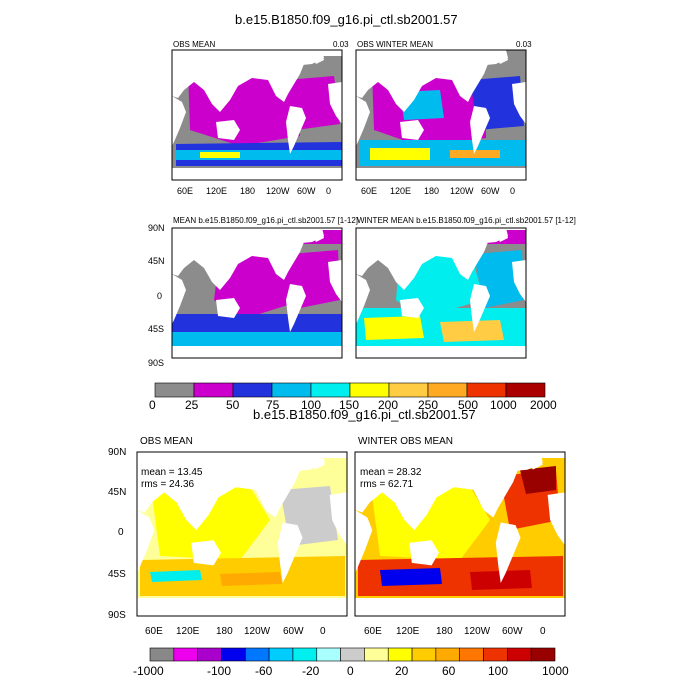 This screenshot has width=700, height=700. Describe the element at coordinates (185, 191) in the screenshot. I see `lon-tick-p1-1: 60E` at that location.